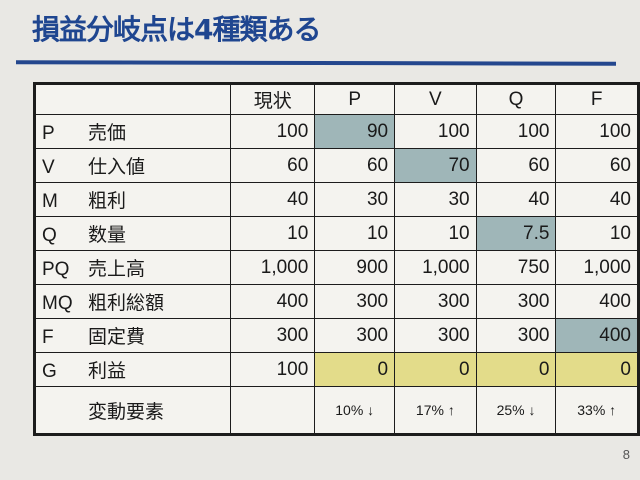 Image resolution: width=640 pixels, height=480 pixels. I want to click on table-row: V 仕入値 60 60 70 60 60, so click(336, 165).